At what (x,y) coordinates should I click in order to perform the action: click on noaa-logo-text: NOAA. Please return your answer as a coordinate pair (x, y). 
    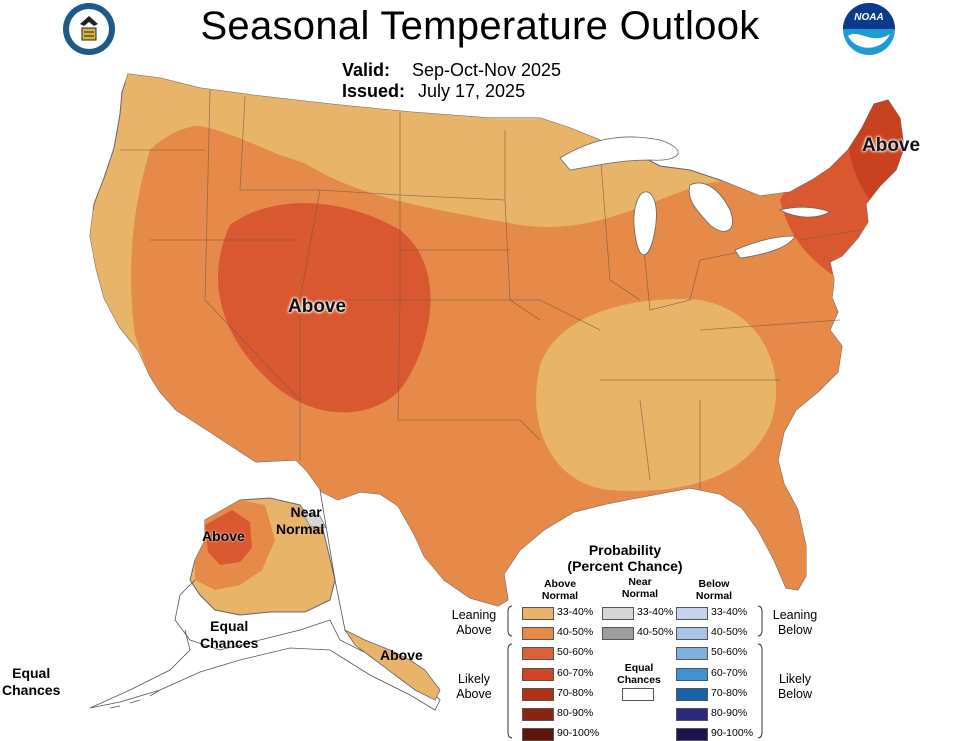
    Looking at the image, I should click on (869, 17).